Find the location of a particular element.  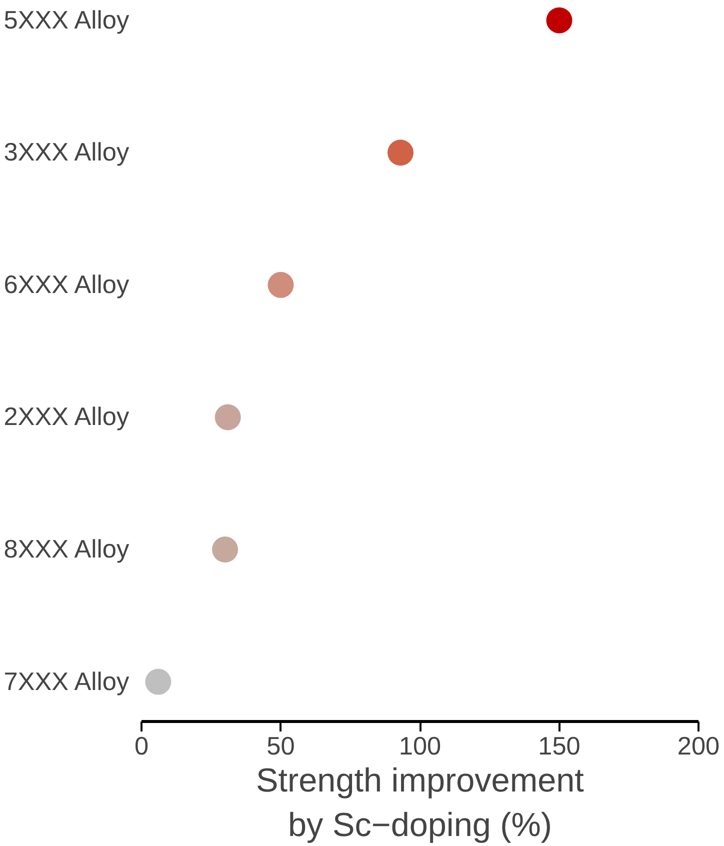

y-tick-label: 3XXX Alloy is located at coordinates (67, 152).